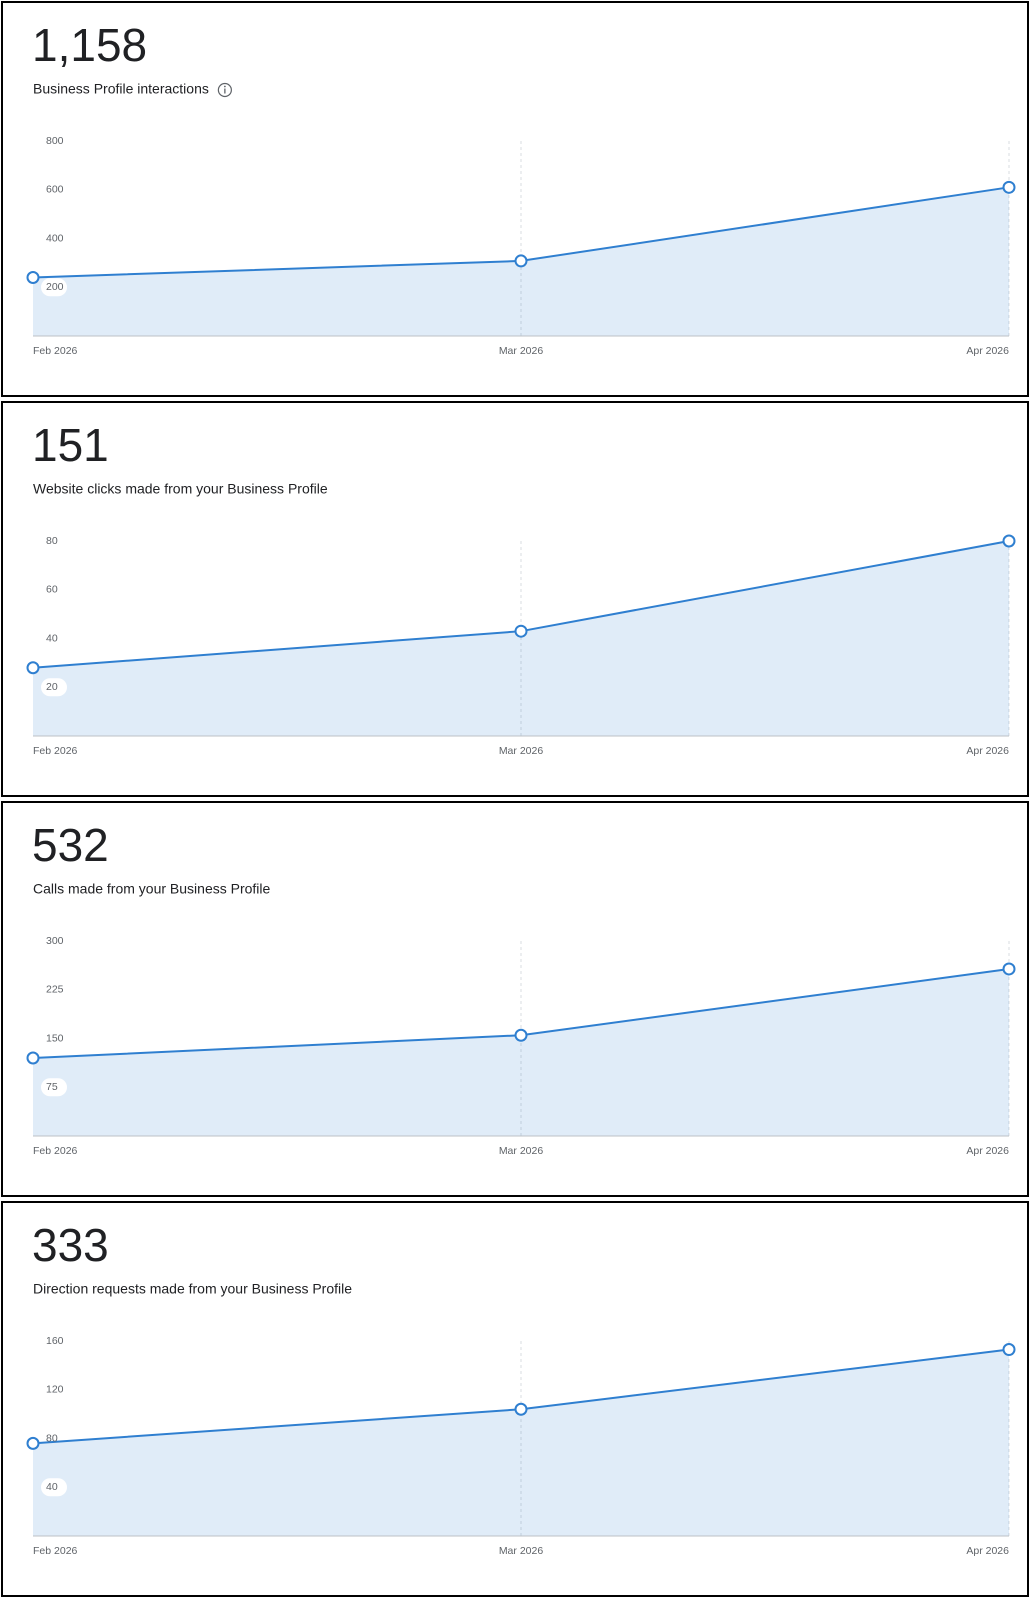 Image resolution: width=1030 pixels, height=1600 pixels. Describe the element at coordinates (55, 238) in the screenshot. I see `y-tick-label: 400` at that location.